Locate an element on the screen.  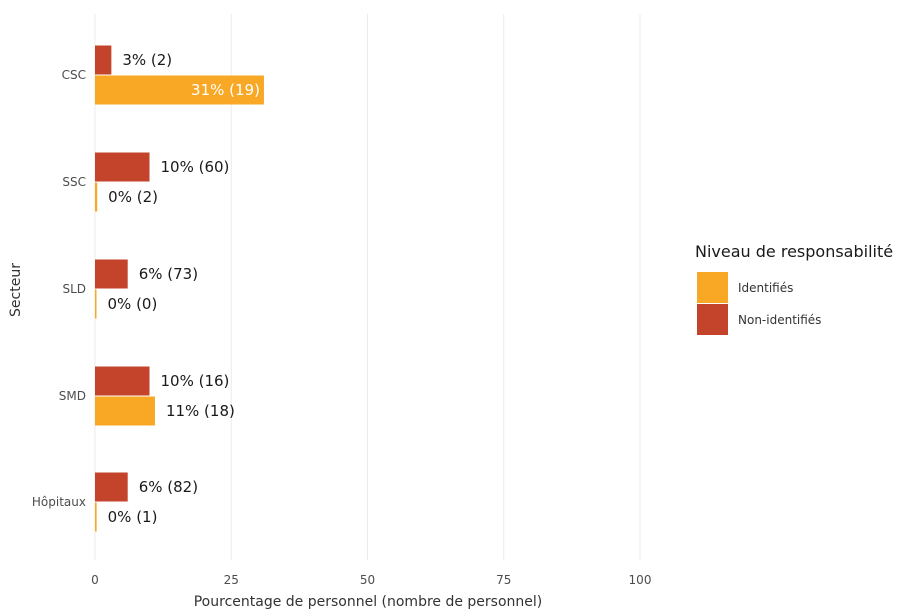
y-axis-title: Secteur is located at coordinates (16, 290).